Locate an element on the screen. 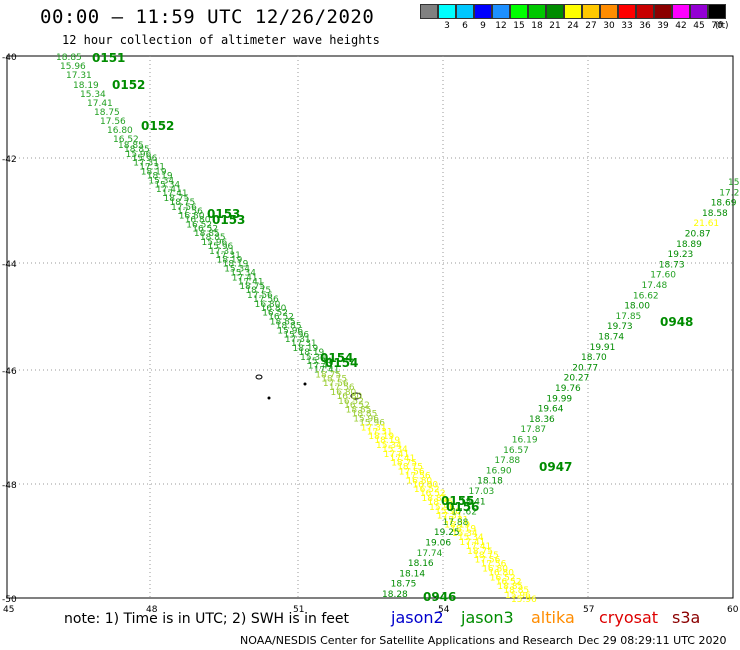  swh-value: 16.62 is located at coordinates (646, 296).